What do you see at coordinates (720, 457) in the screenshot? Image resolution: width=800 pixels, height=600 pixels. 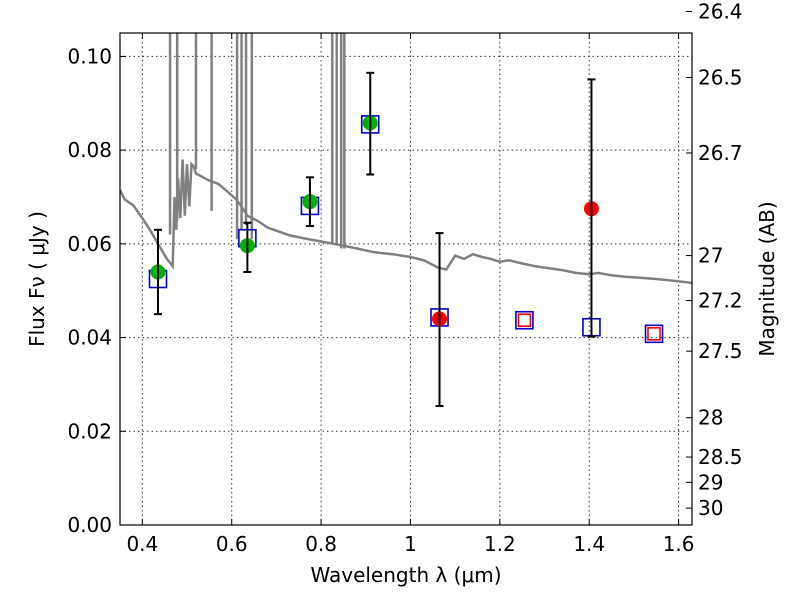 I see `magnitude-tick-label: 28.5` at bounding box center [720, 457].